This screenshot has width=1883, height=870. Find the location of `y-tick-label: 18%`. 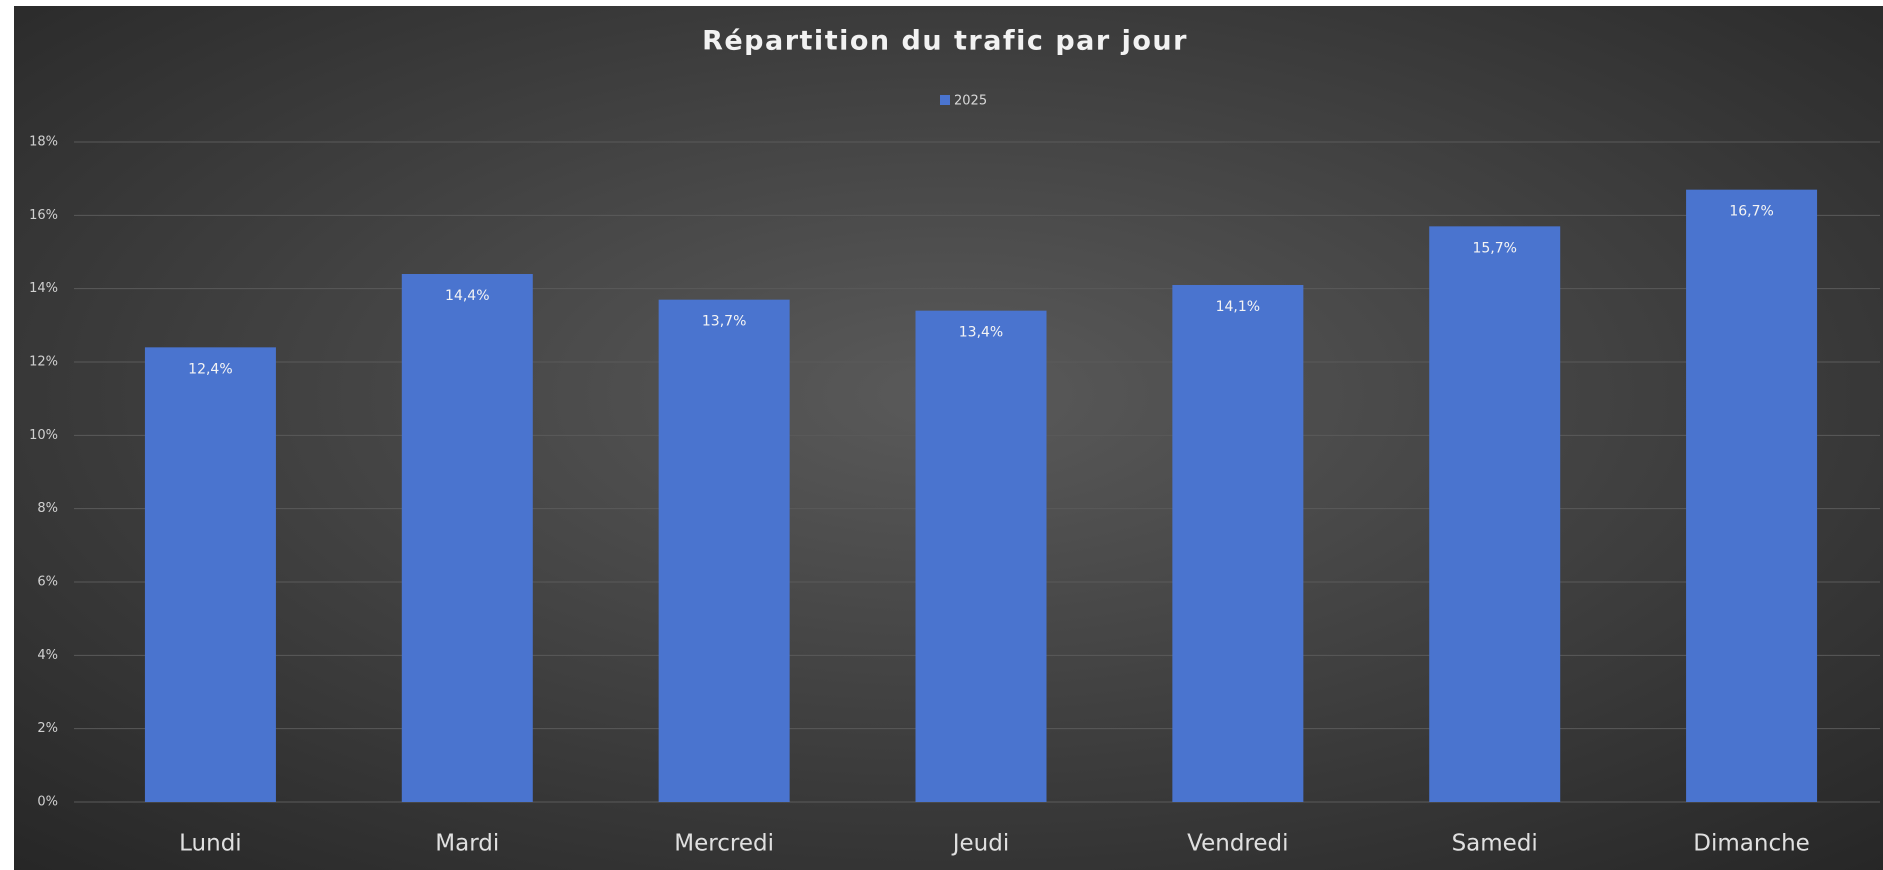

y-tick-label: 18% is located at coordinates (43, 142).